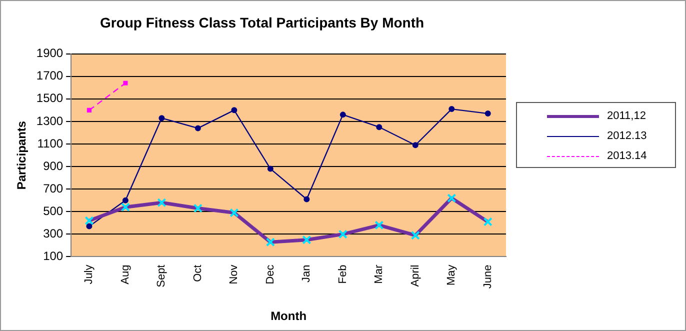 The image size is (686, 331). Describe the element at coordinates (342, 274) in the screenshot. I see `x-tick-label: Feb` at that location.